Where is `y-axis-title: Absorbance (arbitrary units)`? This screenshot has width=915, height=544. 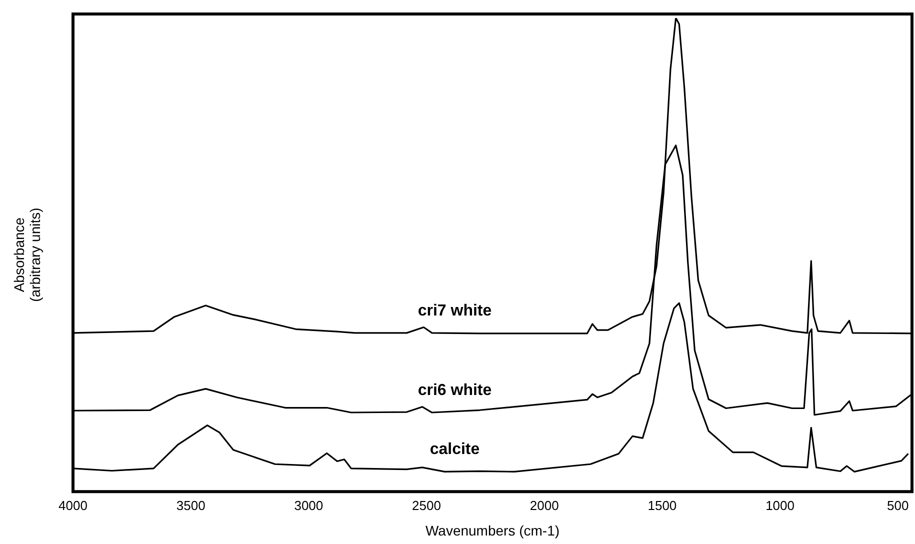 y-axis-title: Absorbance (arbitrary units) is located at coordinates (26, 255).